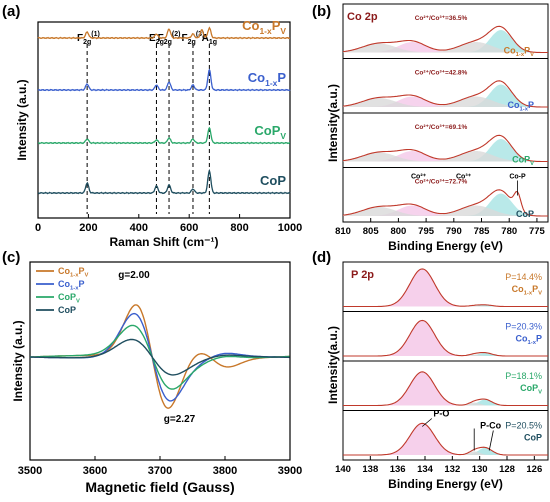 This screenshot has height=502, width=550. What do you see at coordinates (88, 228) in the screenshot?
I see `x-tick-label: 200` at bounding box center [88, 228].